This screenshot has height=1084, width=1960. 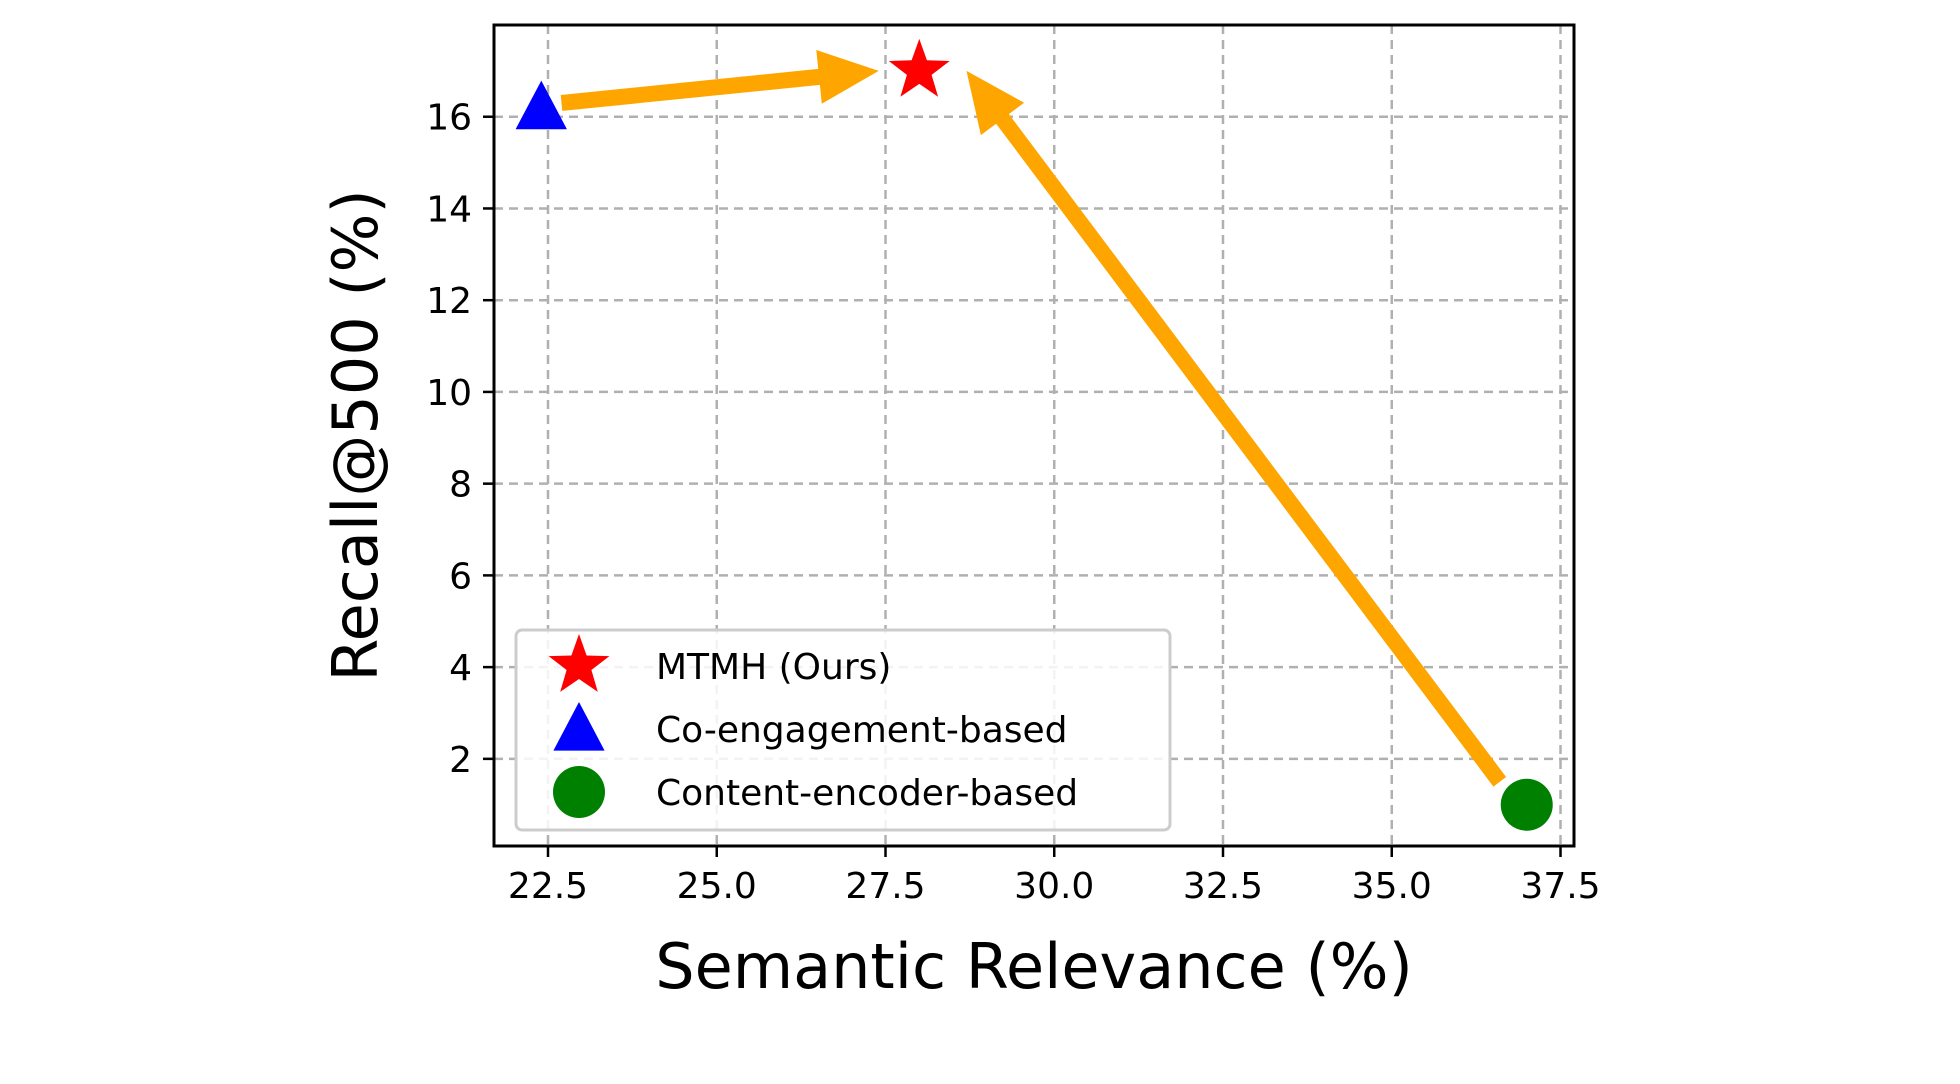 I want to click on star-legend-marker, so click(x=579, y=663).